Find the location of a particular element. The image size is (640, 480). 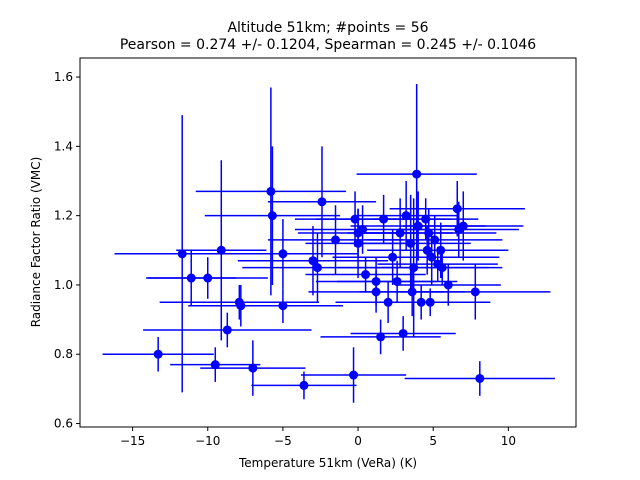

x-axis: −15 −10 −5 0 5 10 is located at coordinates (318, 437).